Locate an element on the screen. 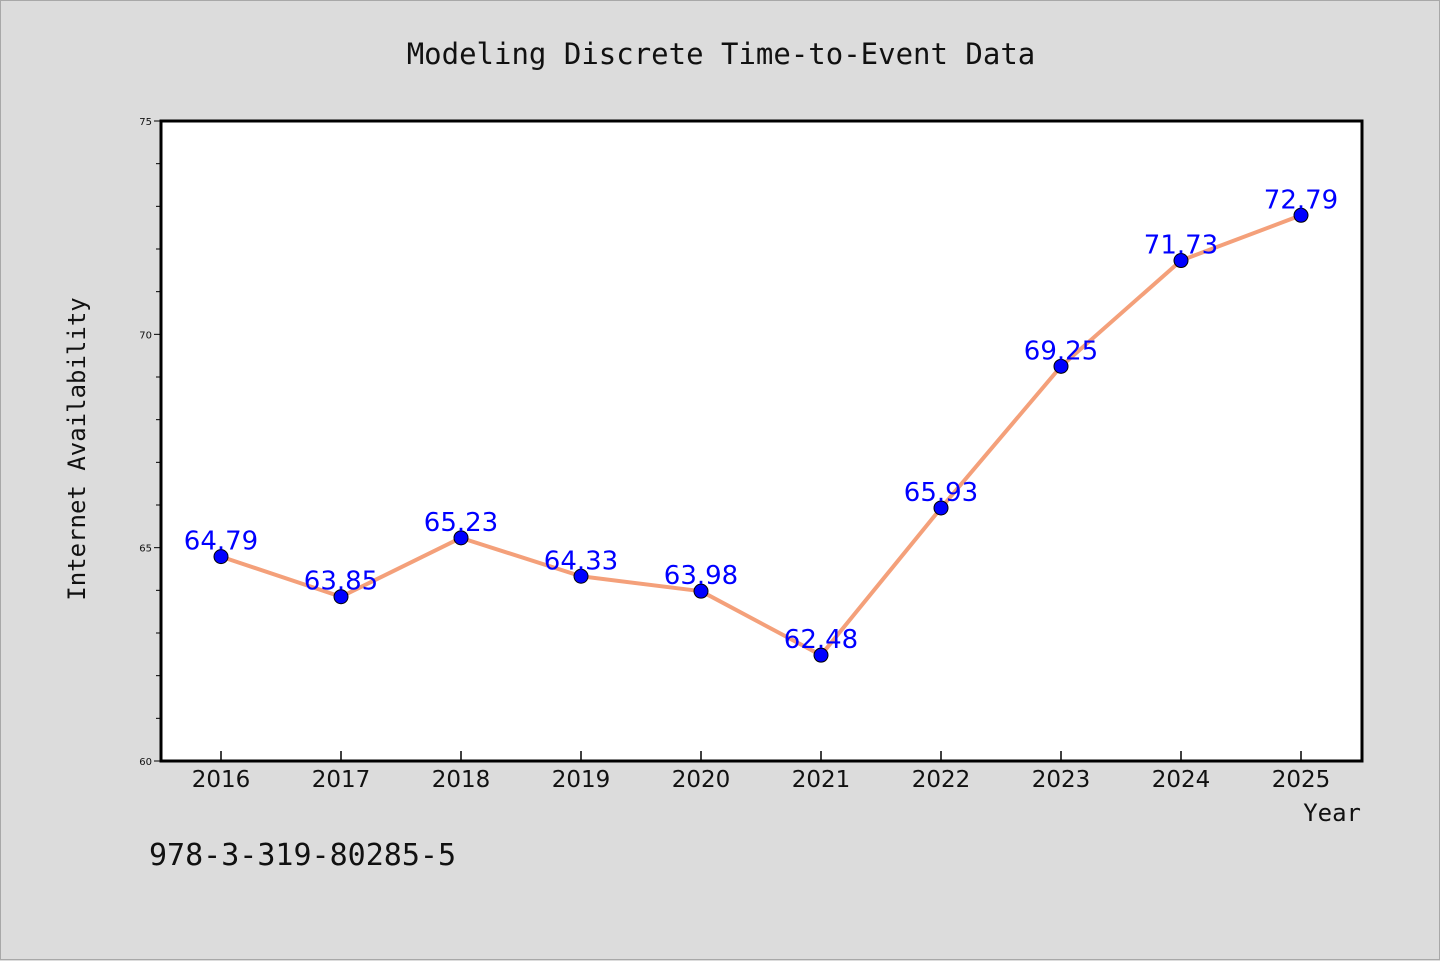 The image size is (1440, 961). data-label: 65.93 is located at coordinates (941, 493).